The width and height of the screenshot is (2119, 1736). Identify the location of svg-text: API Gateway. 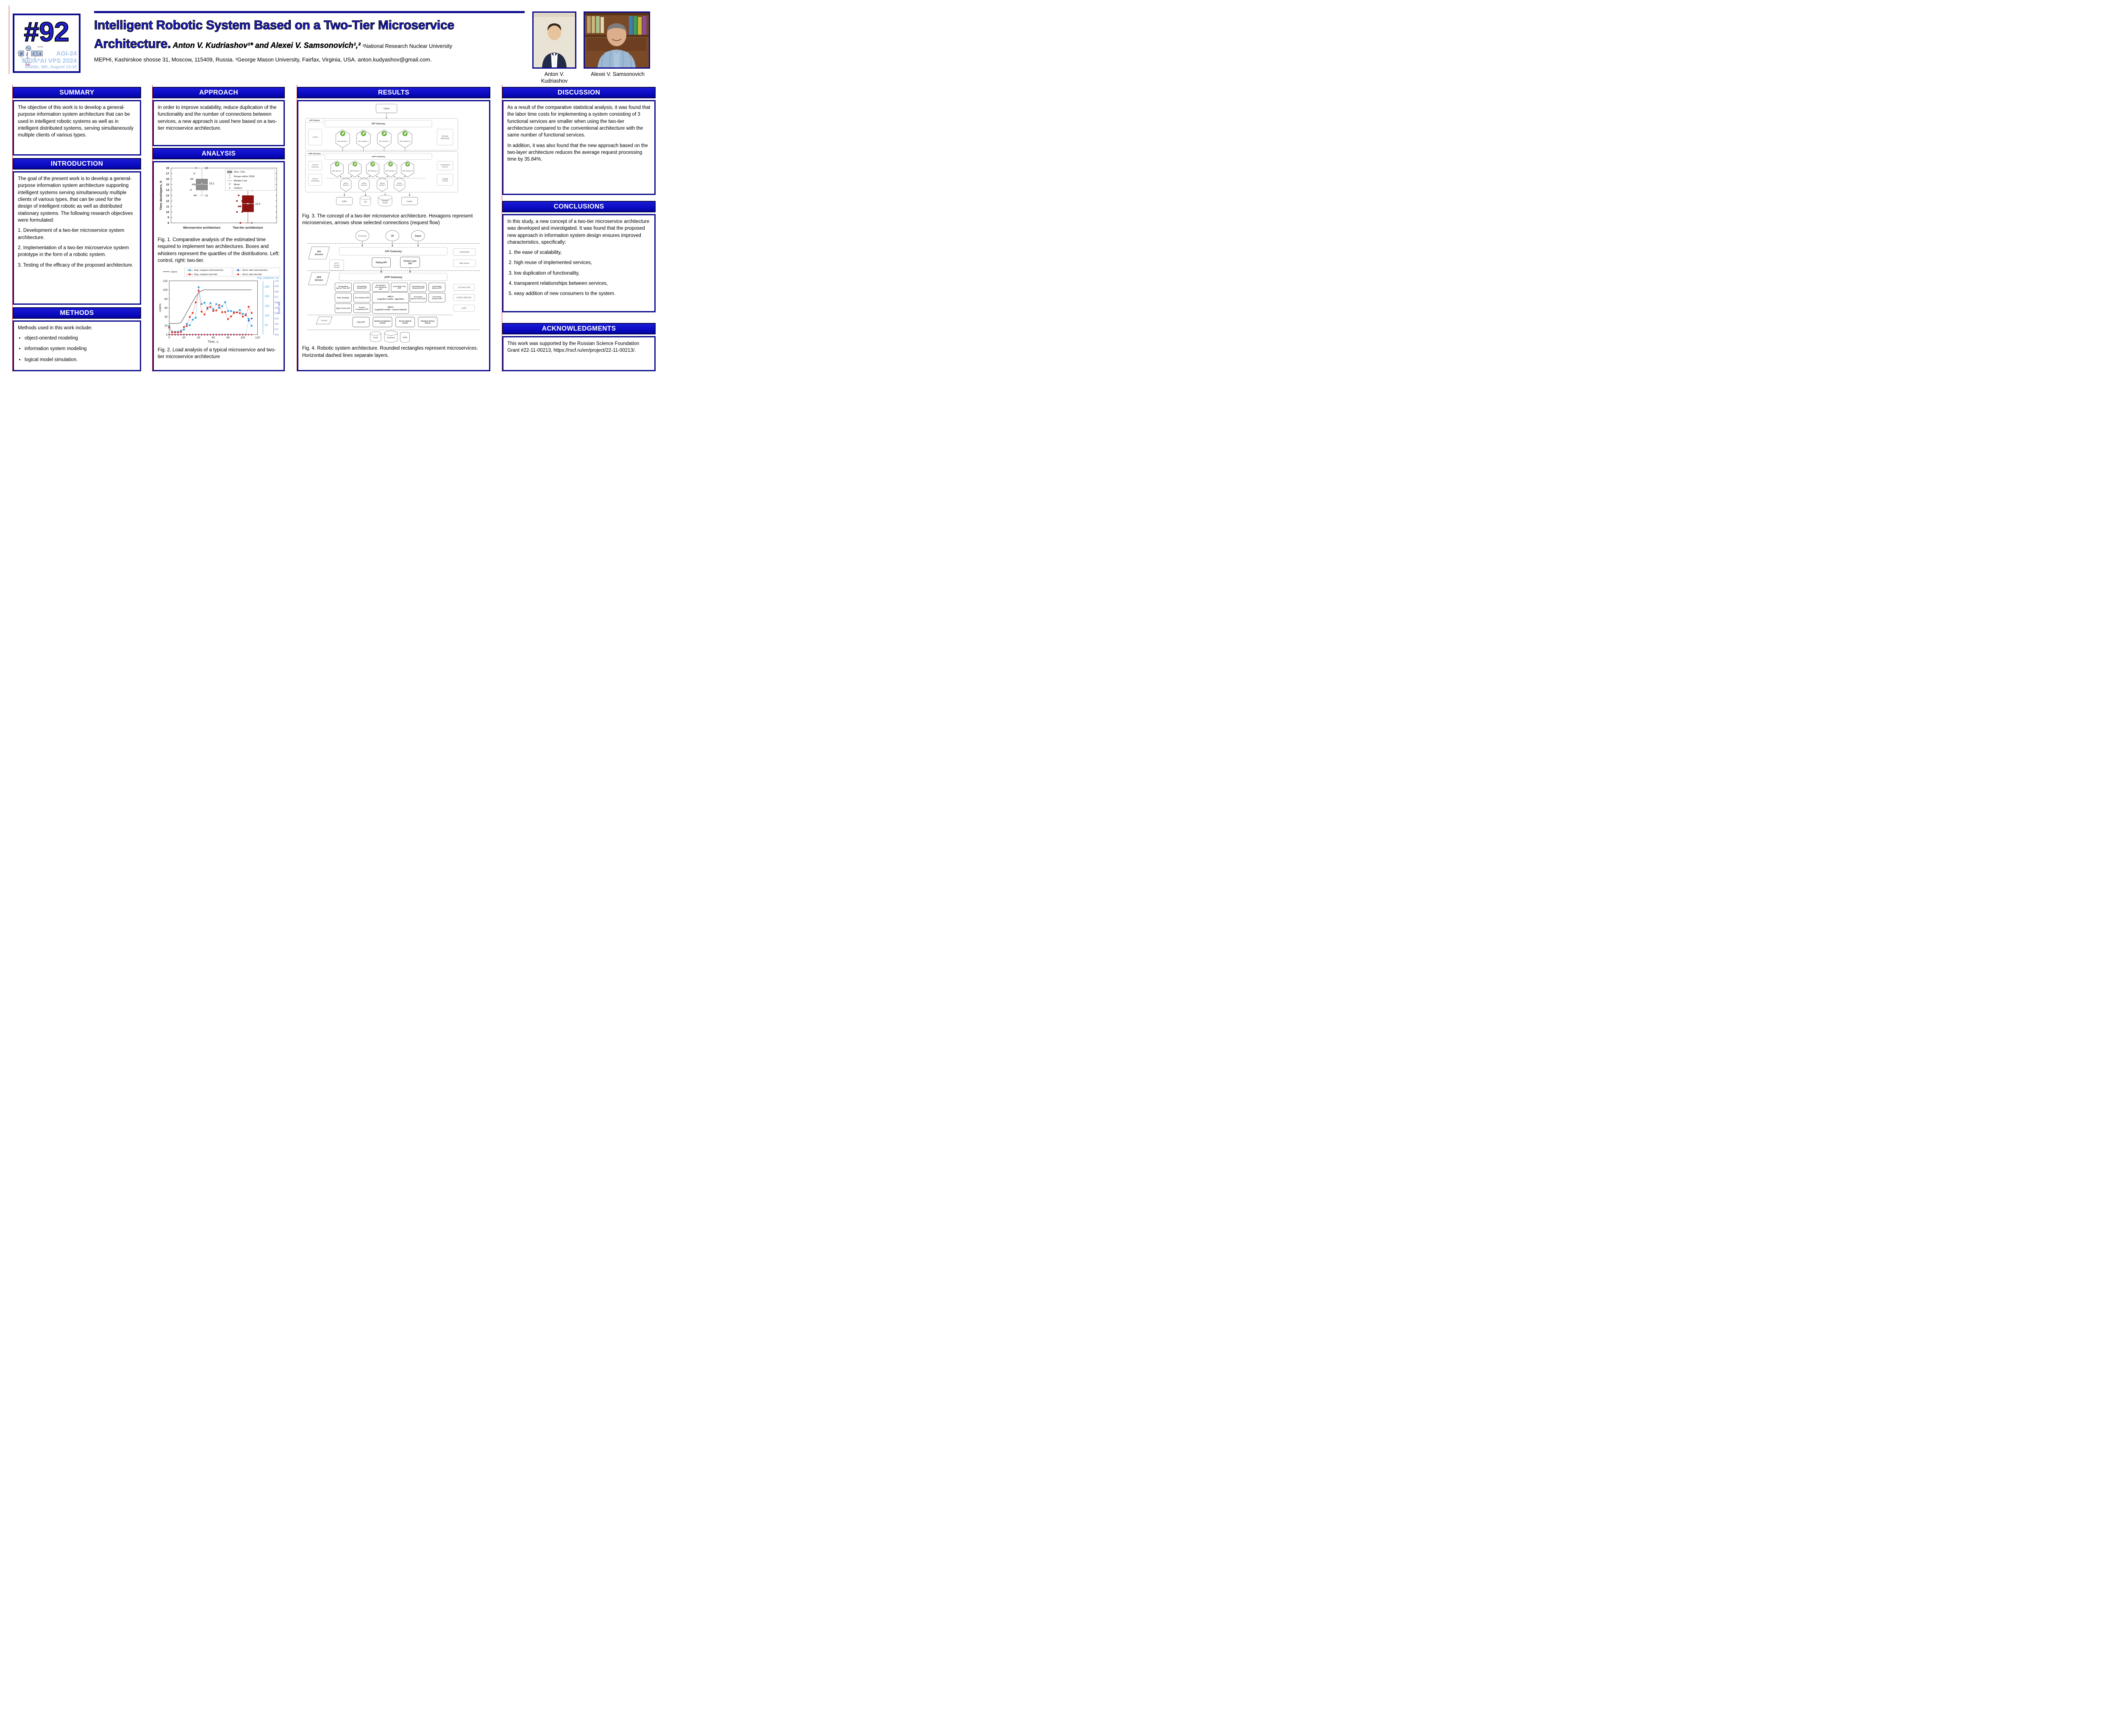
(379, 124).